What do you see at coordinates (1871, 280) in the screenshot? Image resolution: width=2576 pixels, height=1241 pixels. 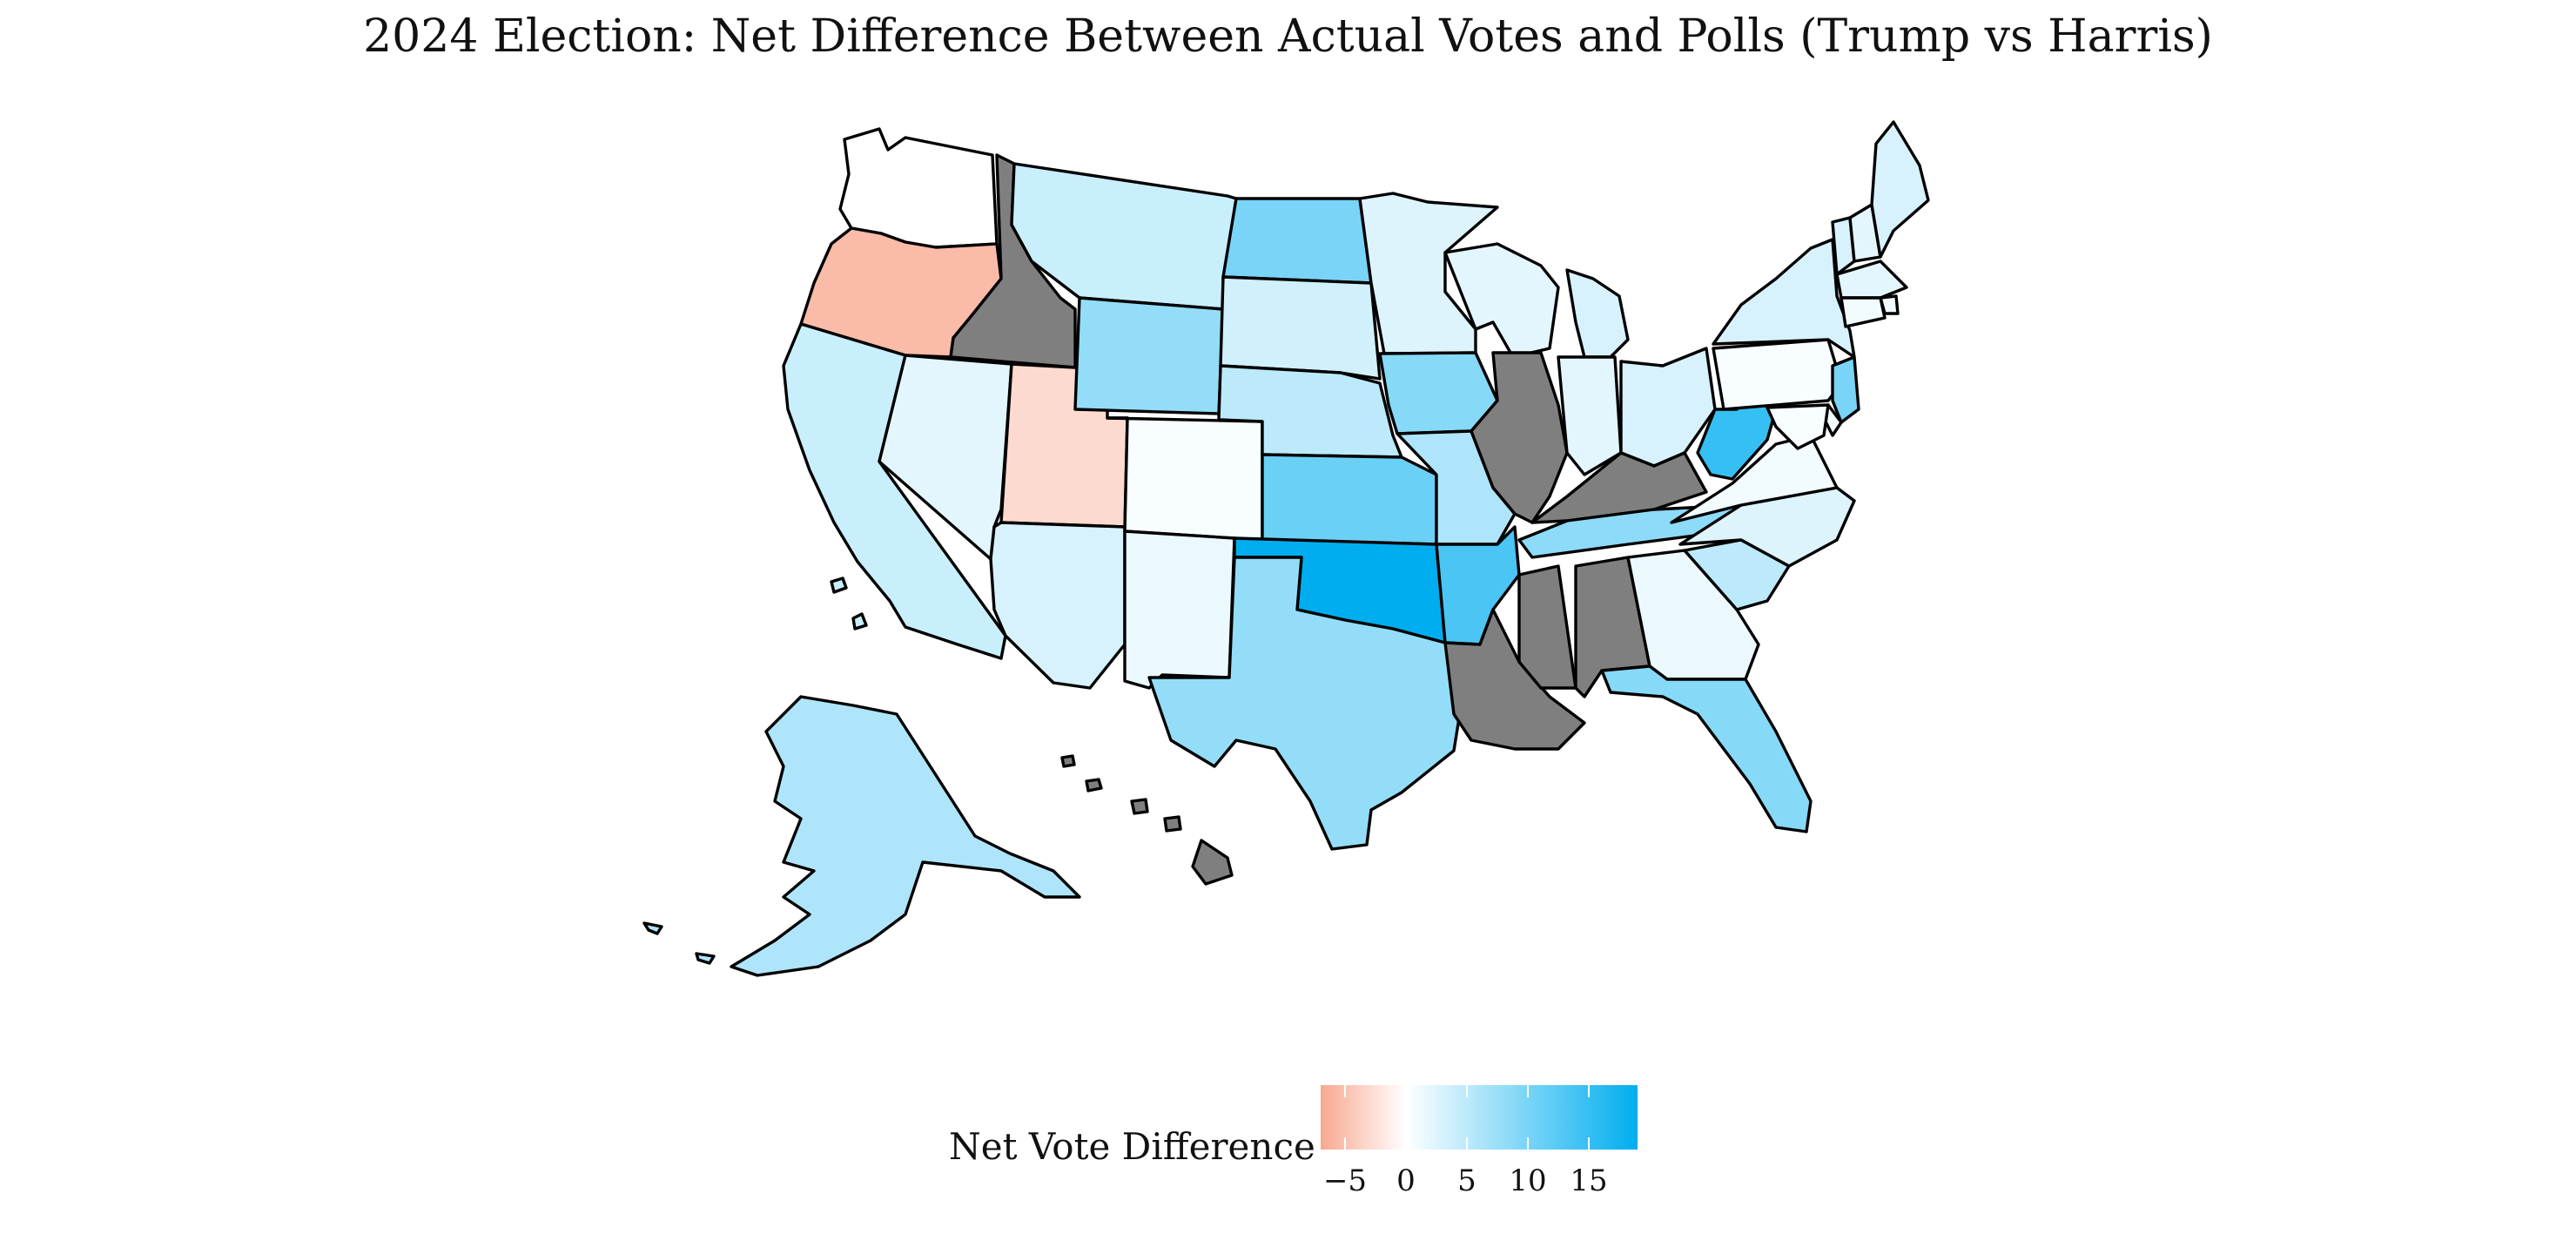 I see `state-ma` at bounding box center [1871, 280].